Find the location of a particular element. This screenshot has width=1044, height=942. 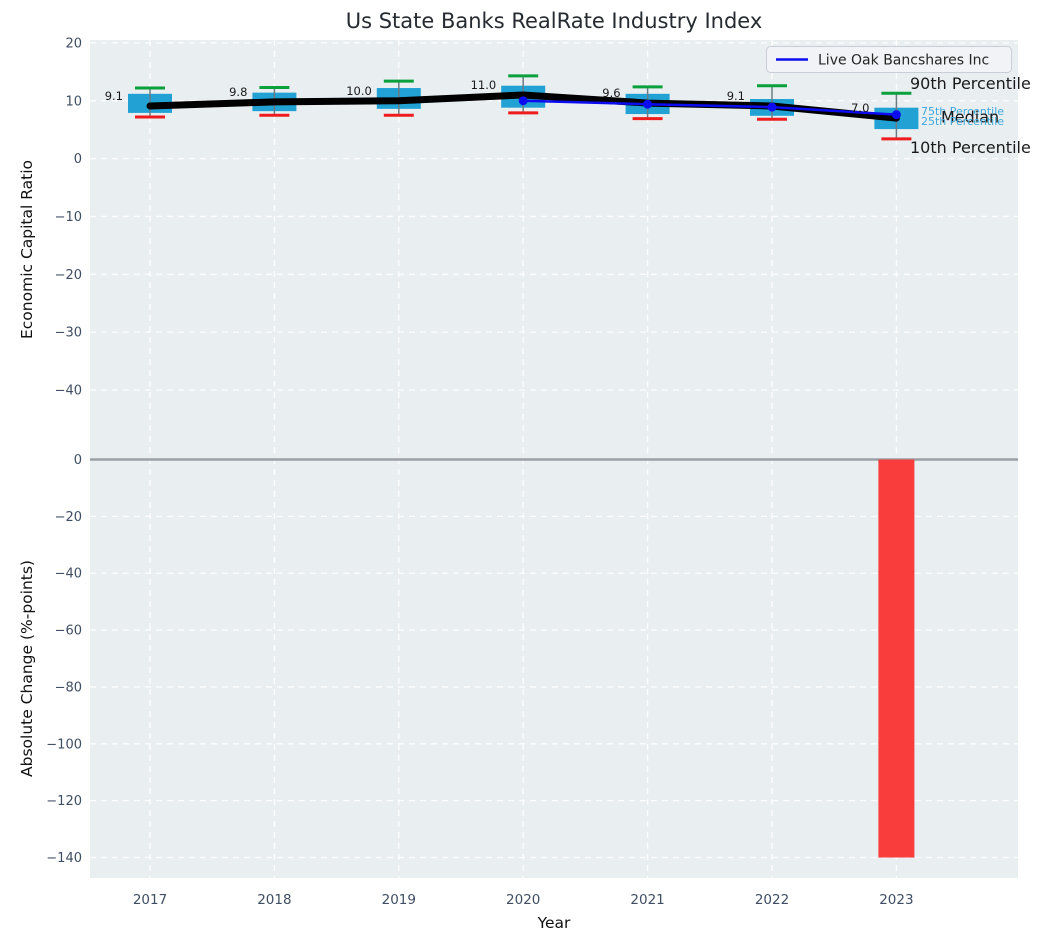

change-bars is located at coordinates (896, 658).